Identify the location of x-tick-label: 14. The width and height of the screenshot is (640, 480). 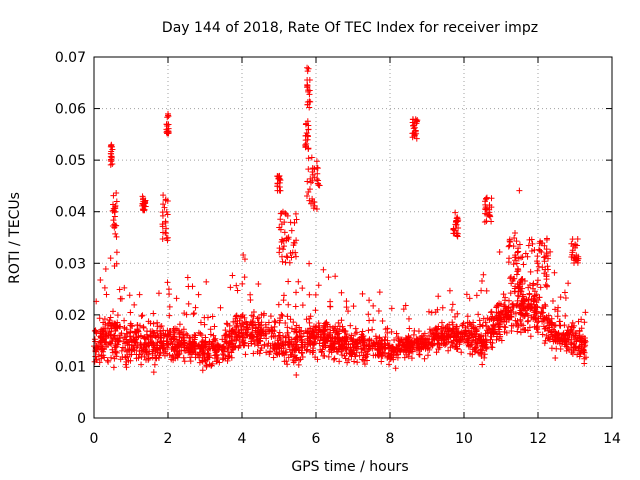
(612, 439).